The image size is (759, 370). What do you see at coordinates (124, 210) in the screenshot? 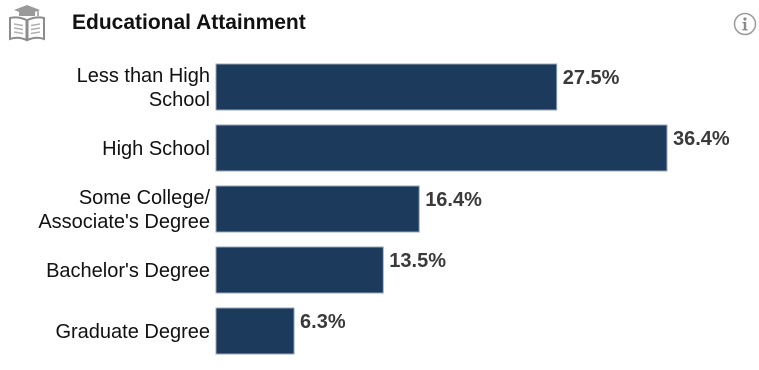
I see `category-label-2: Some College/Associate's Degree` at bounding box center [124, 210].